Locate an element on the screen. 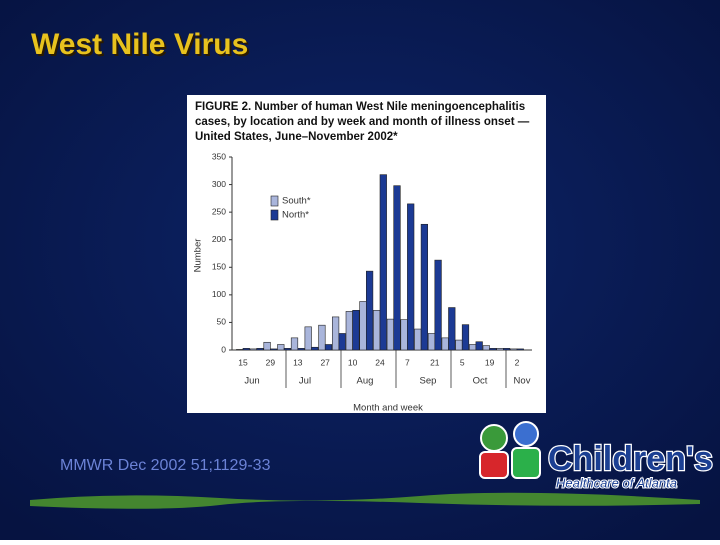 This screenshot has width=720, height=545. x-tick-label: 2 is located at coordinates (517, 362).